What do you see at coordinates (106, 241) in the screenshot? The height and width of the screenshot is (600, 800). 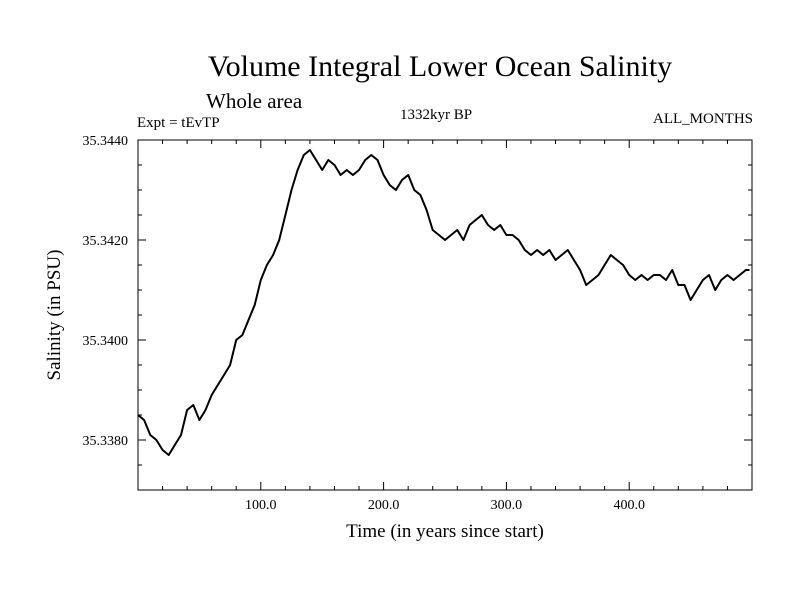 I see `y-tick-label: 35.3420` at bounding box center [106, 241].